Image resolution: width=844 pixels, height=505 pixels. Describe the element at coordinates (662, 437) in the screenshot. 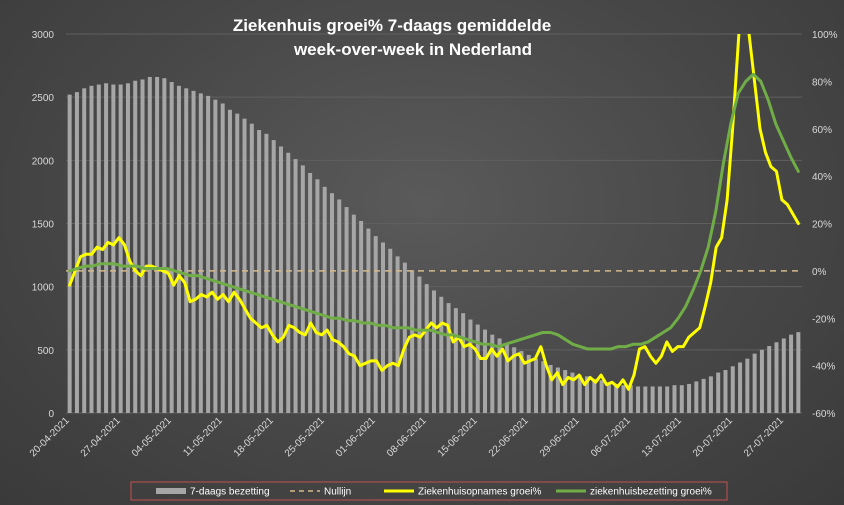

I see `x-tick-label: 13-07-2021` at that location.